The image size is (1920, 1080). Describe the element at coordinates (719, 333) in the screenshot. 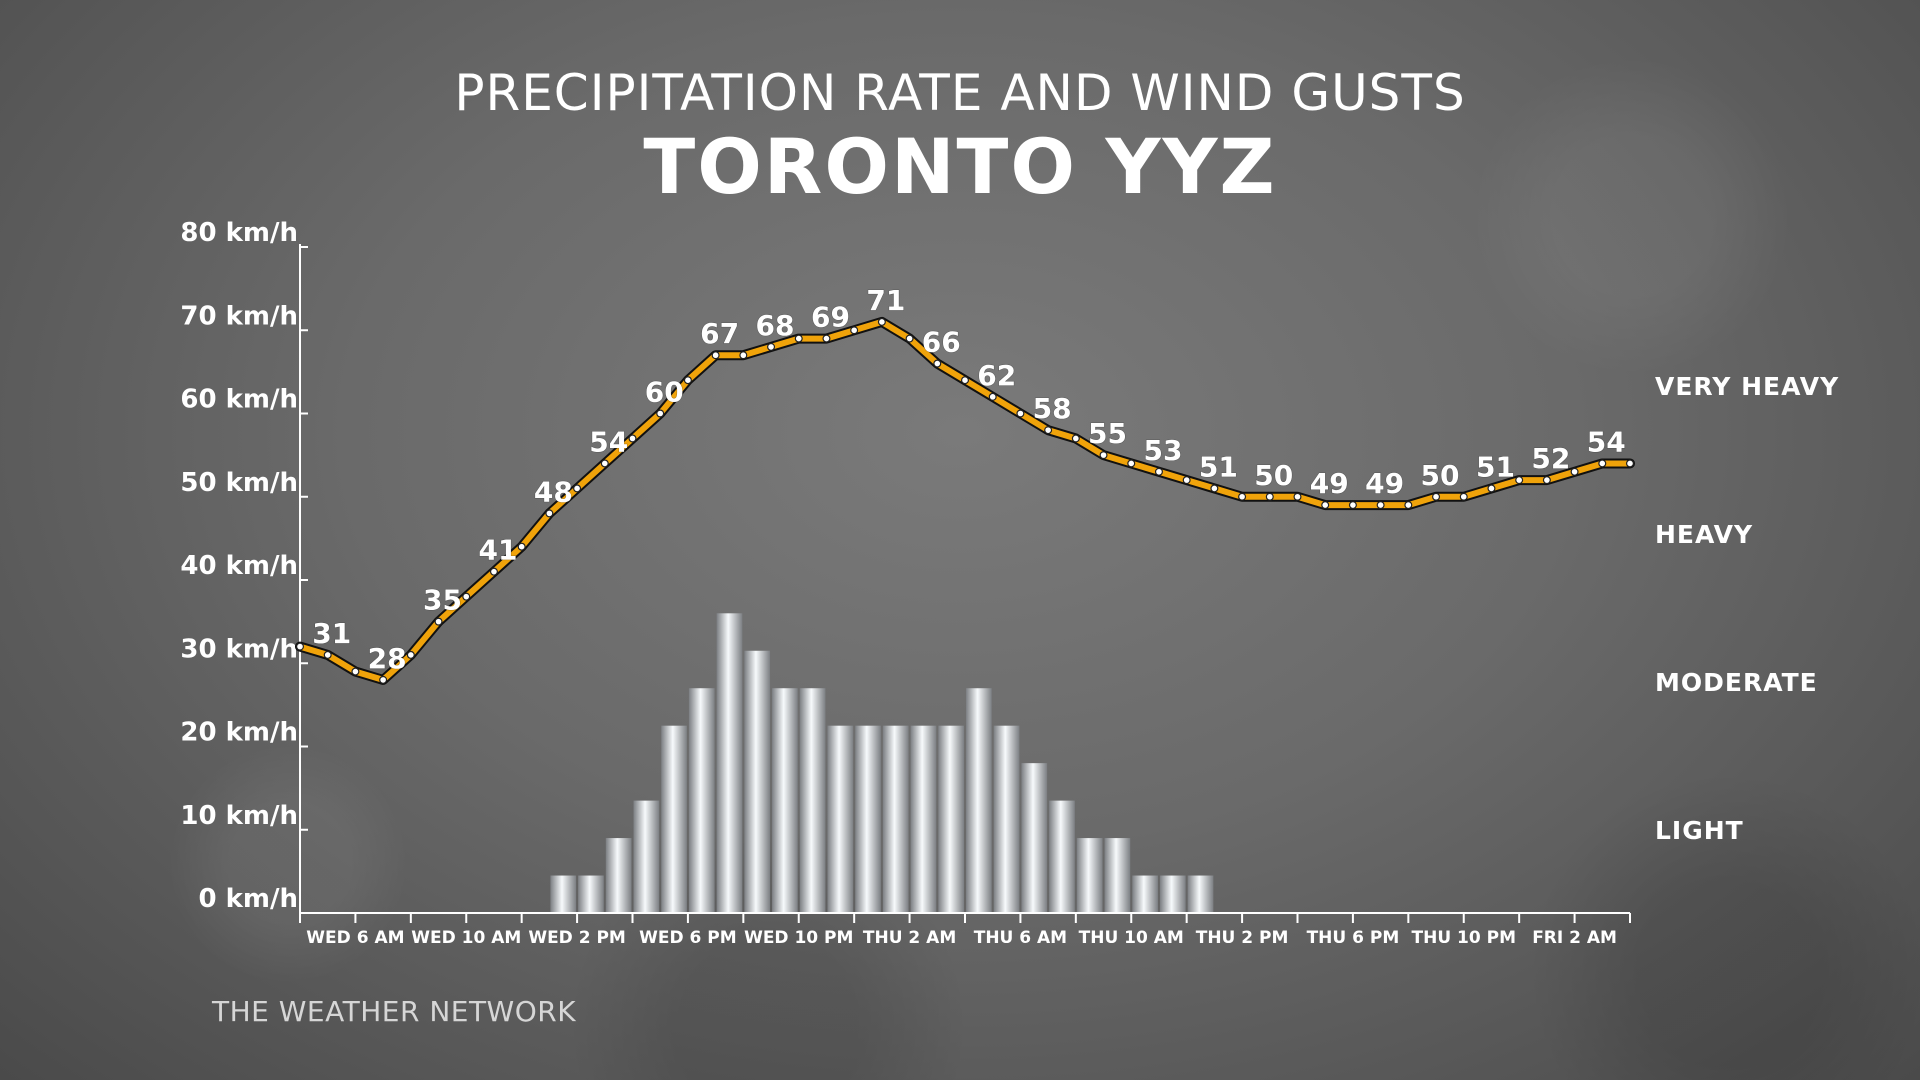

I see `gust-value-label: 67` at that location.